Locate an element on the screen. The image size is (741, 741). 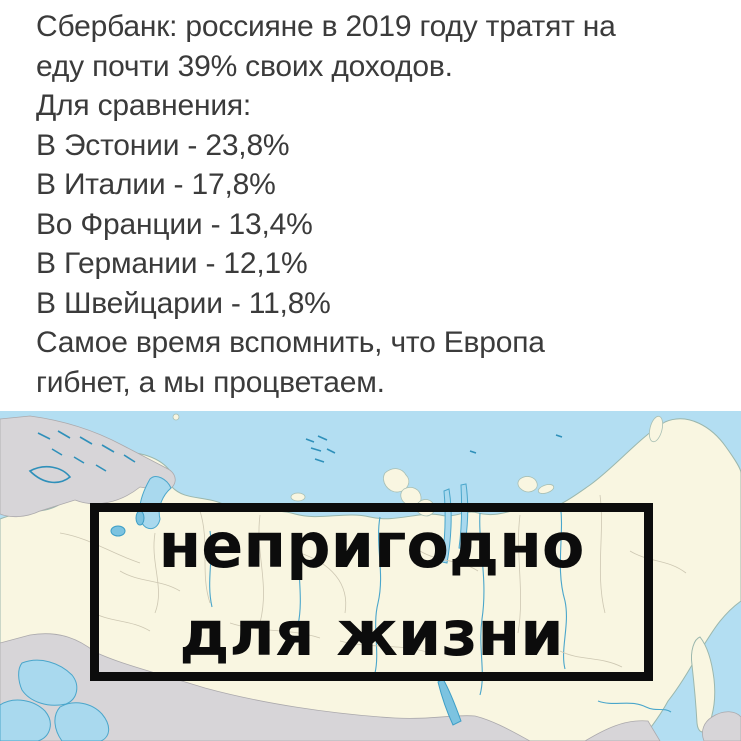
post-text-line: В Германии - 12,1% is located at coordinates (172, 263).